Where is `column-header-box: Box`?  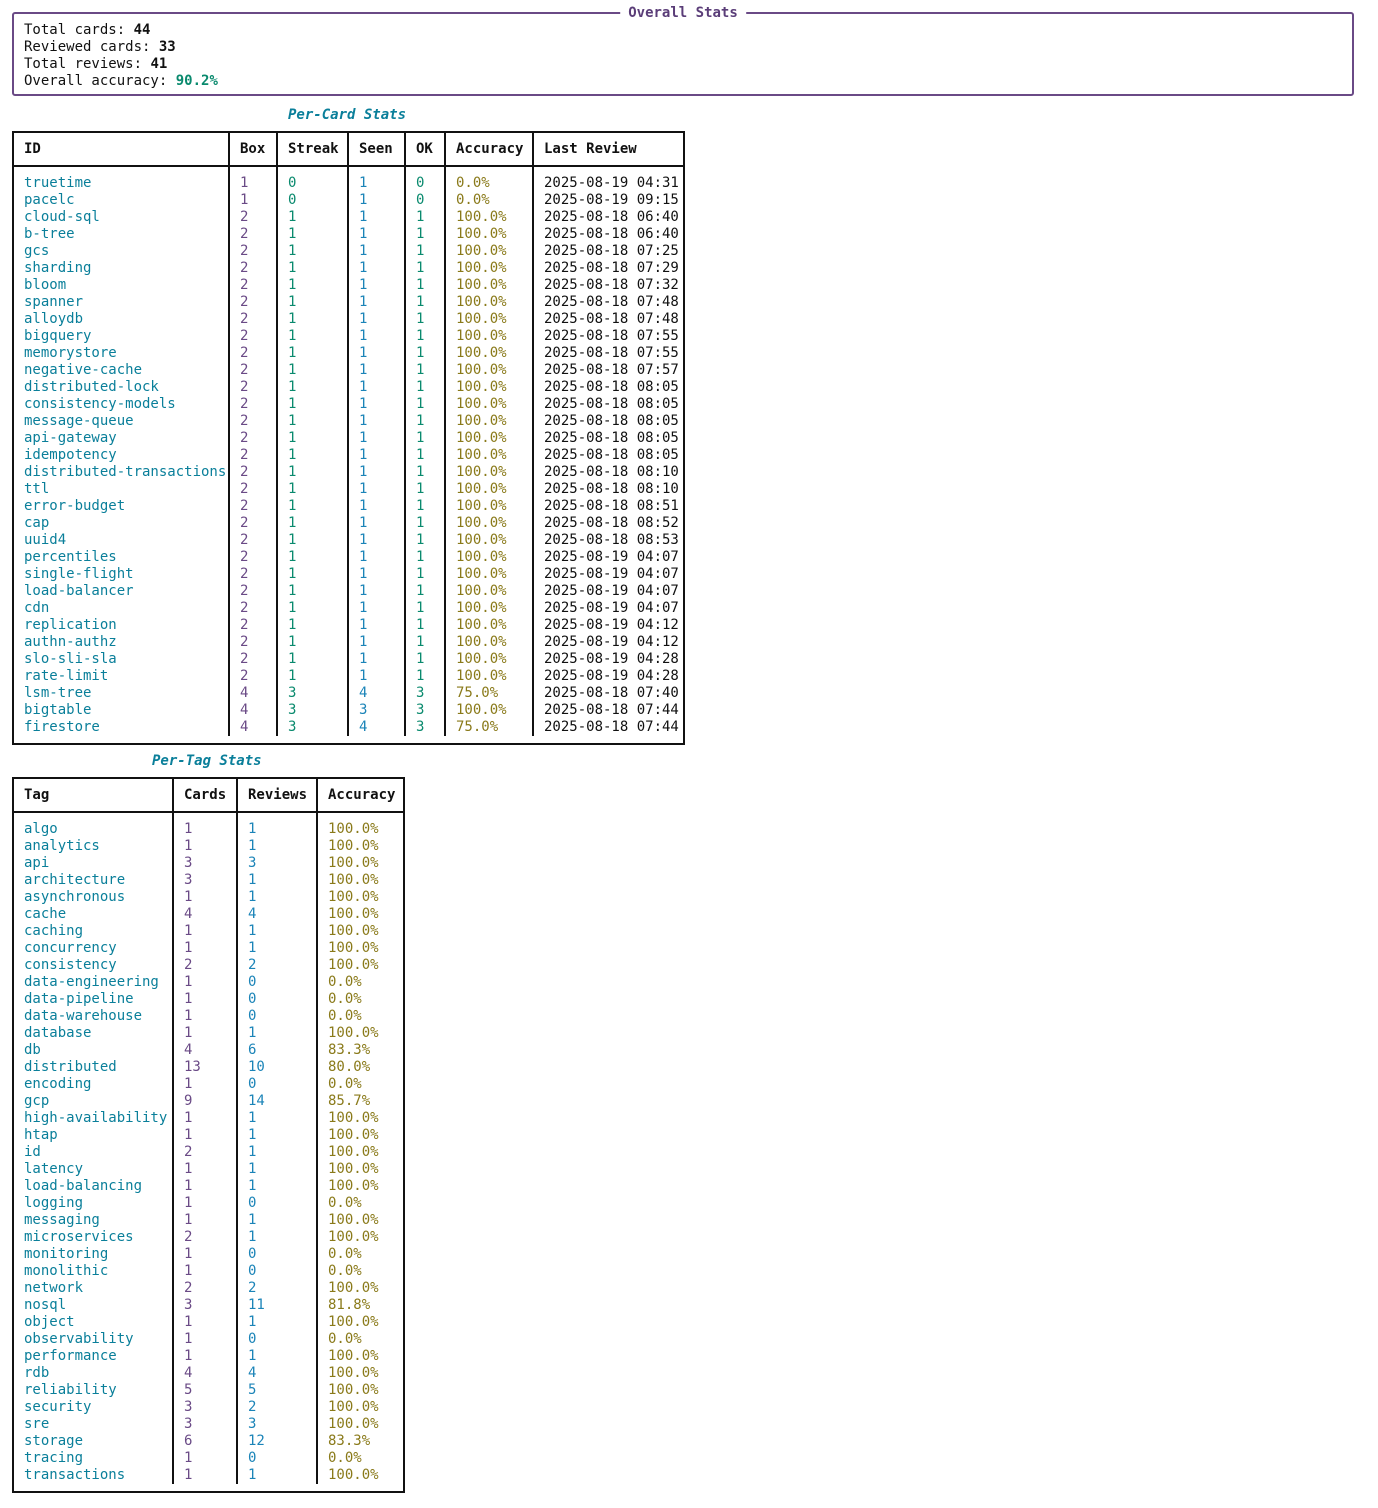
column-header-box: Box is located at coordinates (254, 149).